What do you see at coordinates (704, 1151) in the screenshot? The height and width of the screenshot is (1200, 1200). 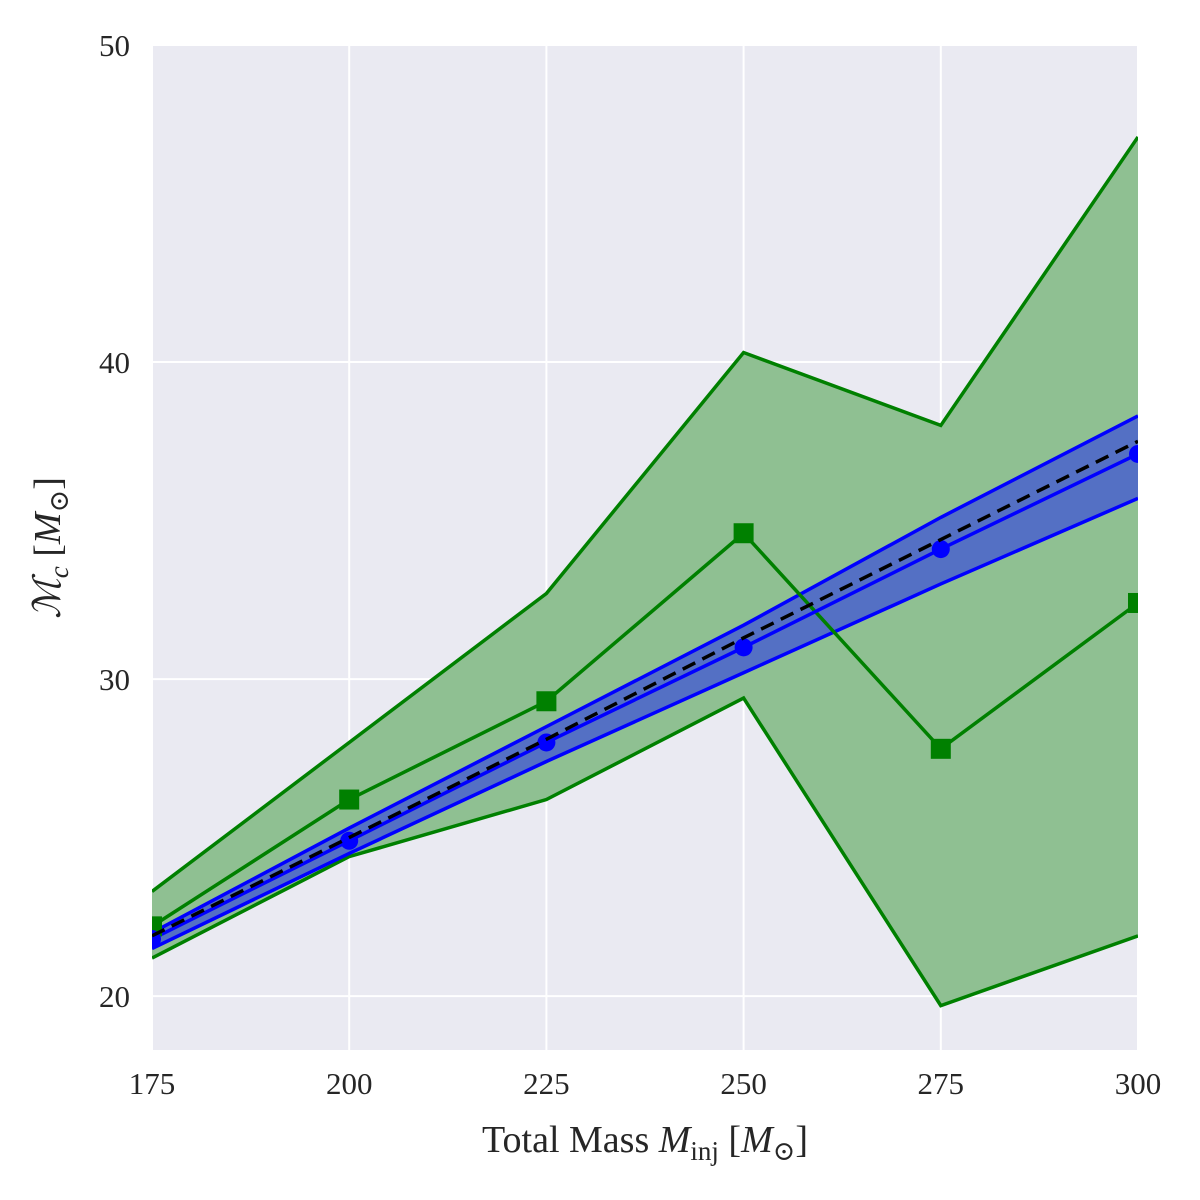 I see `x-axis-label-sub: inj` at bounding box center [704, 1151].